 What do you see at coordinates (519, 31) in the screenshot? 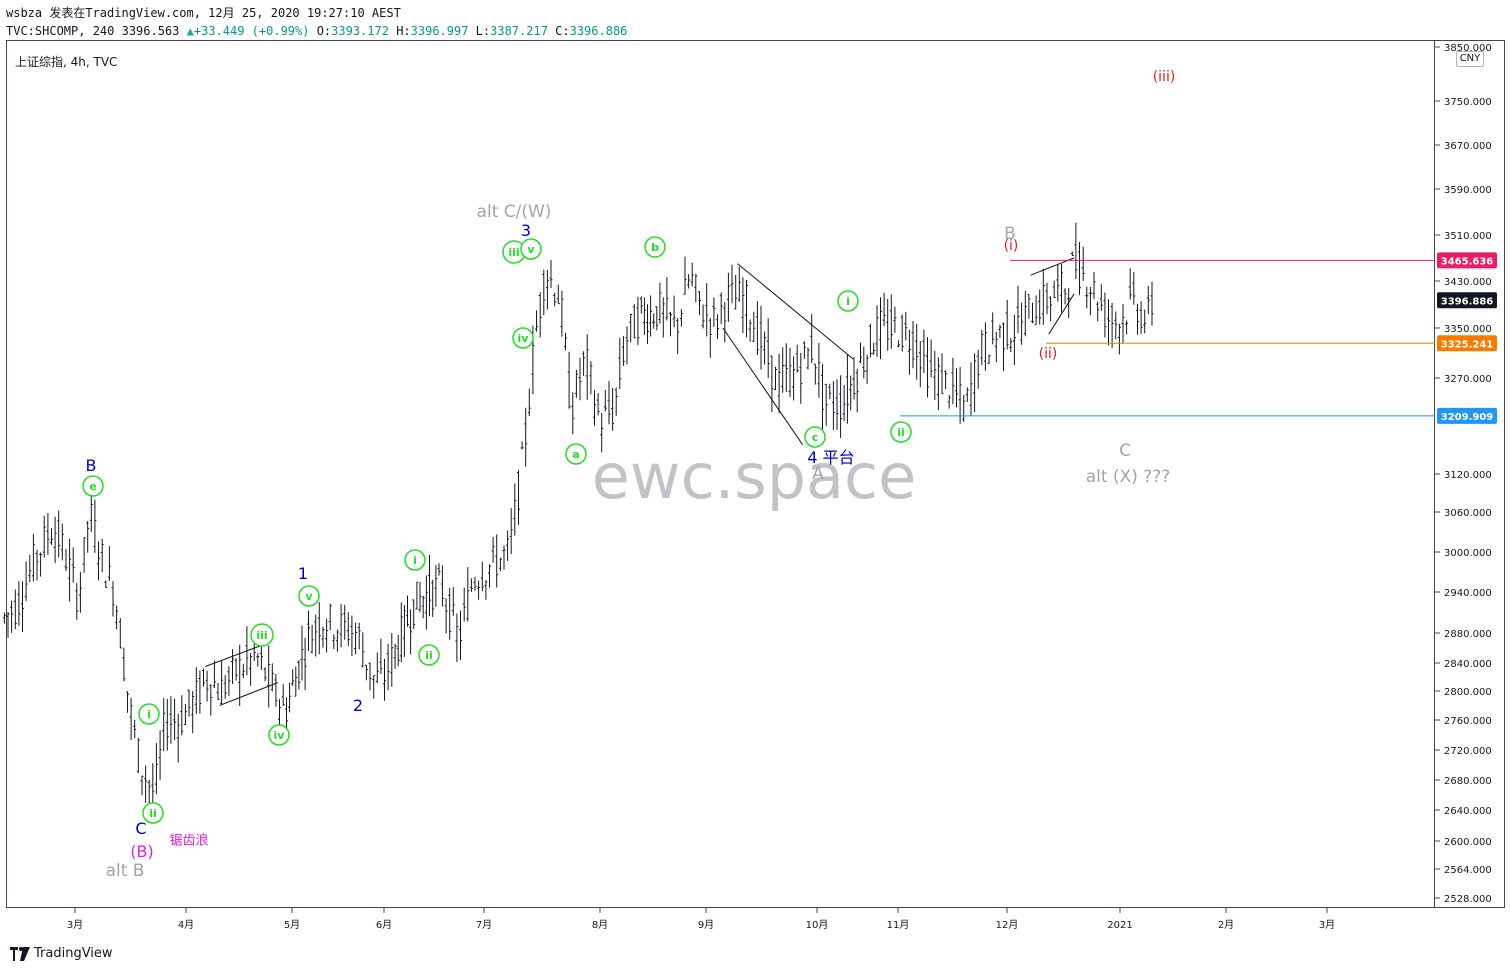
I see `low-value: 3387.217` at bounding box center [519, 31].